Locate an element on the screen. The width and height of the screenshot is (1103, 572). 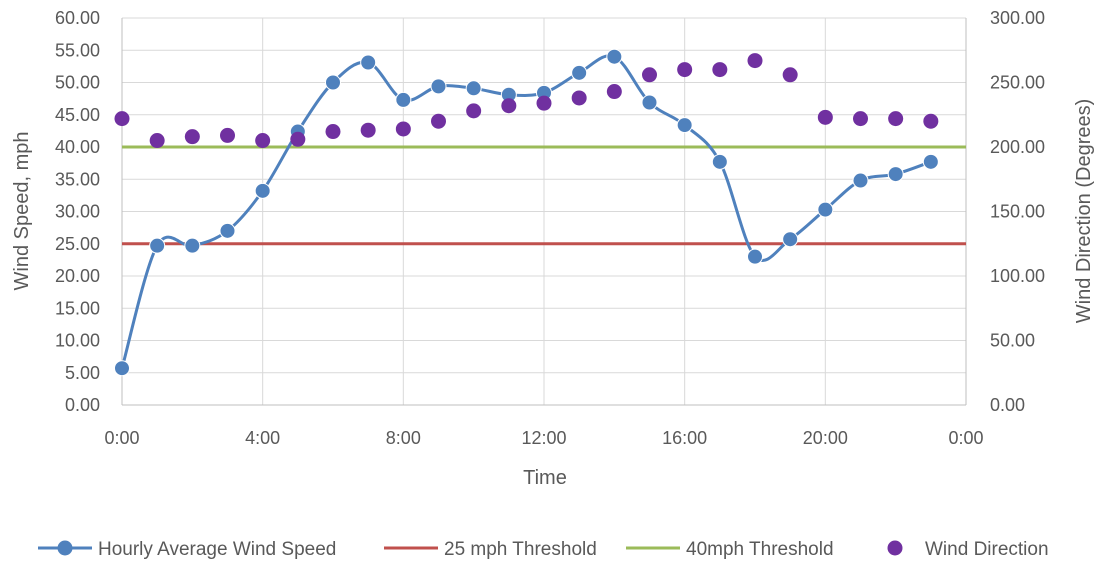
y-tick-label: 60.00 is located at coordinates (77, 18).